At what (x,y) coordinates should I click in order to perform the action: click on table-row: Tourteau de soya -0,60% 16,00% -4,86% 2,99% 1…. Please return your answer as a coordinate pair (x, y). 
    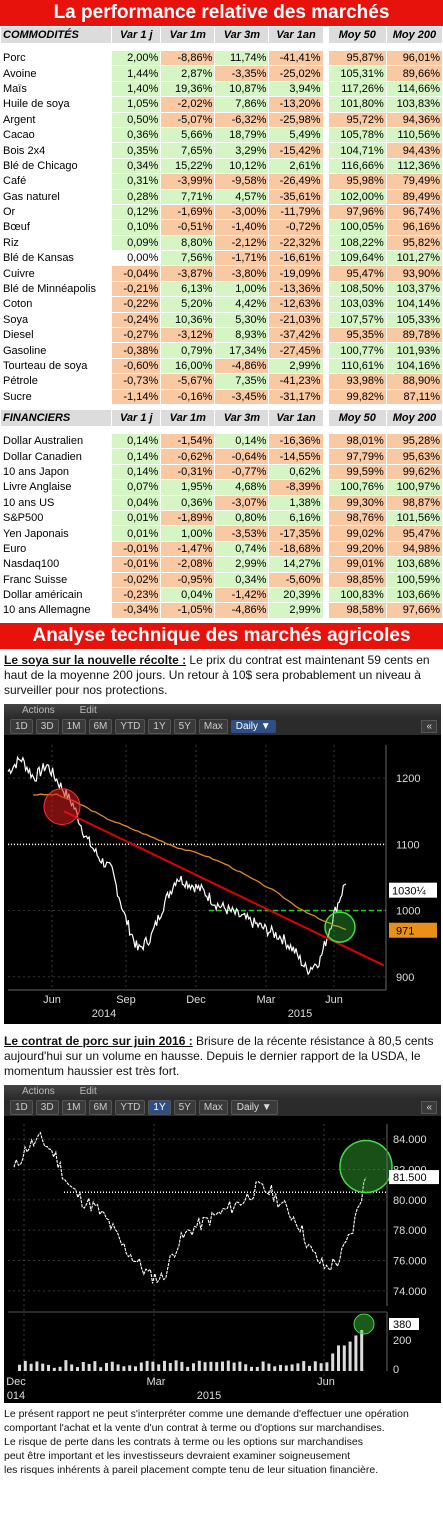
    Looking at the image, I should click on (221, 366).